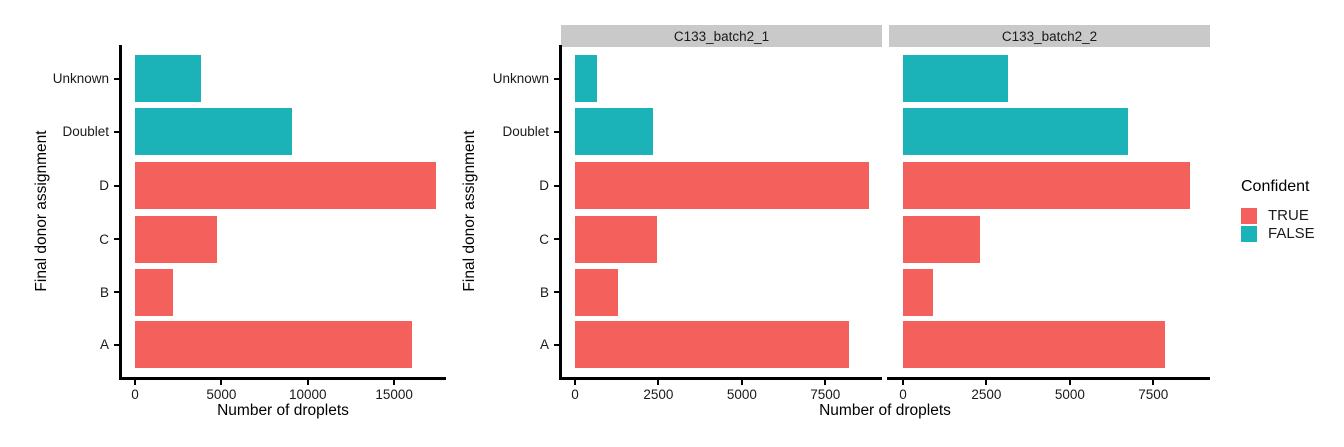 This screenshot has width=1344, height=447. Describe the element at coordinates (273, 344) in the screenshot. I see `bar-combined-A` at that location.